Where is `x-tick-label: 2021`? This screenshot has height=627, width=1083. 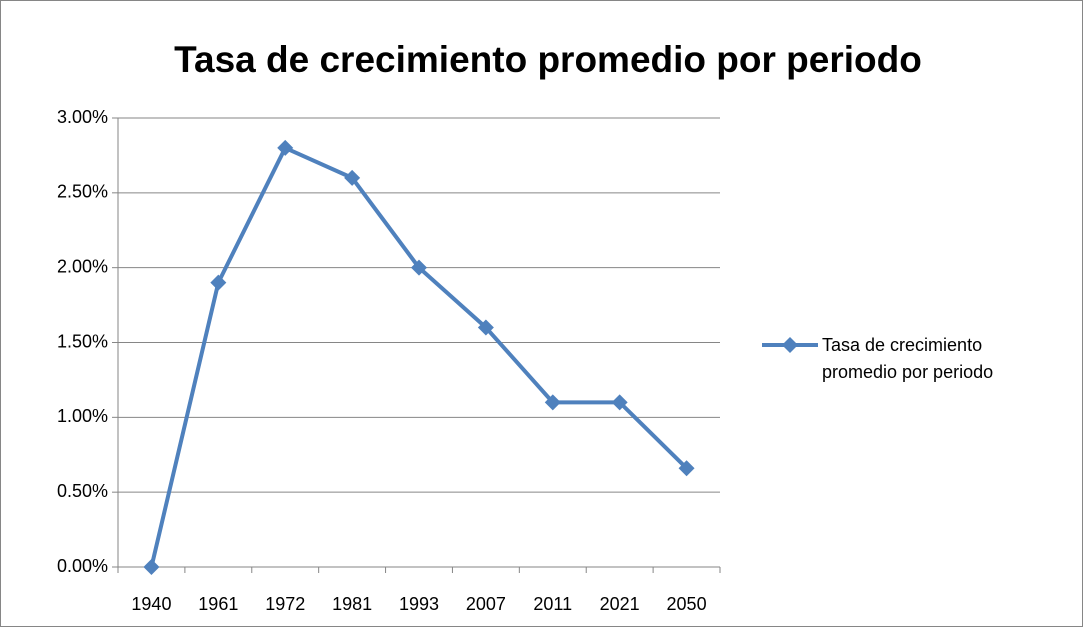
x-tick-label: 2021 is located at coordinates (620, 604).